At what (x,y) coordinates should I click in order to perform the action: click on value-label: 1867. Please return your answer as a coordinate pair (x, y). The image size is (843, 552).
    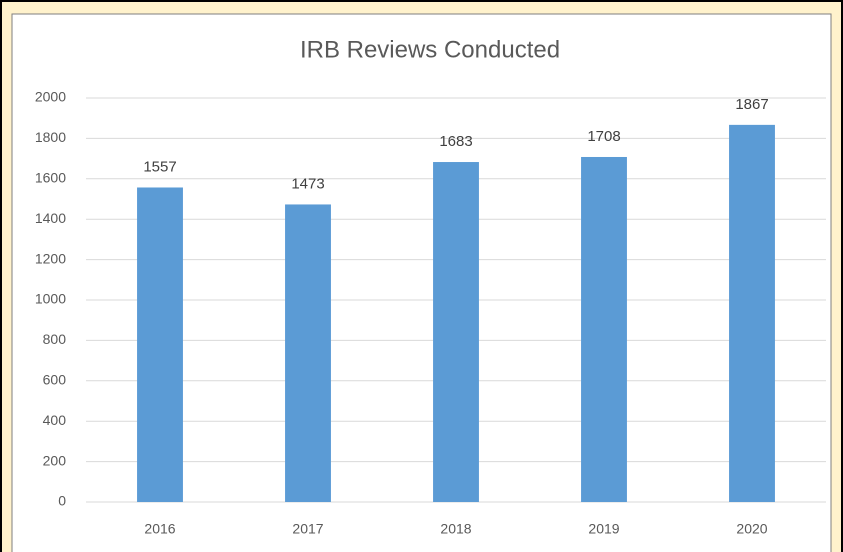
    Looking at the image, I should click on (751, 104).